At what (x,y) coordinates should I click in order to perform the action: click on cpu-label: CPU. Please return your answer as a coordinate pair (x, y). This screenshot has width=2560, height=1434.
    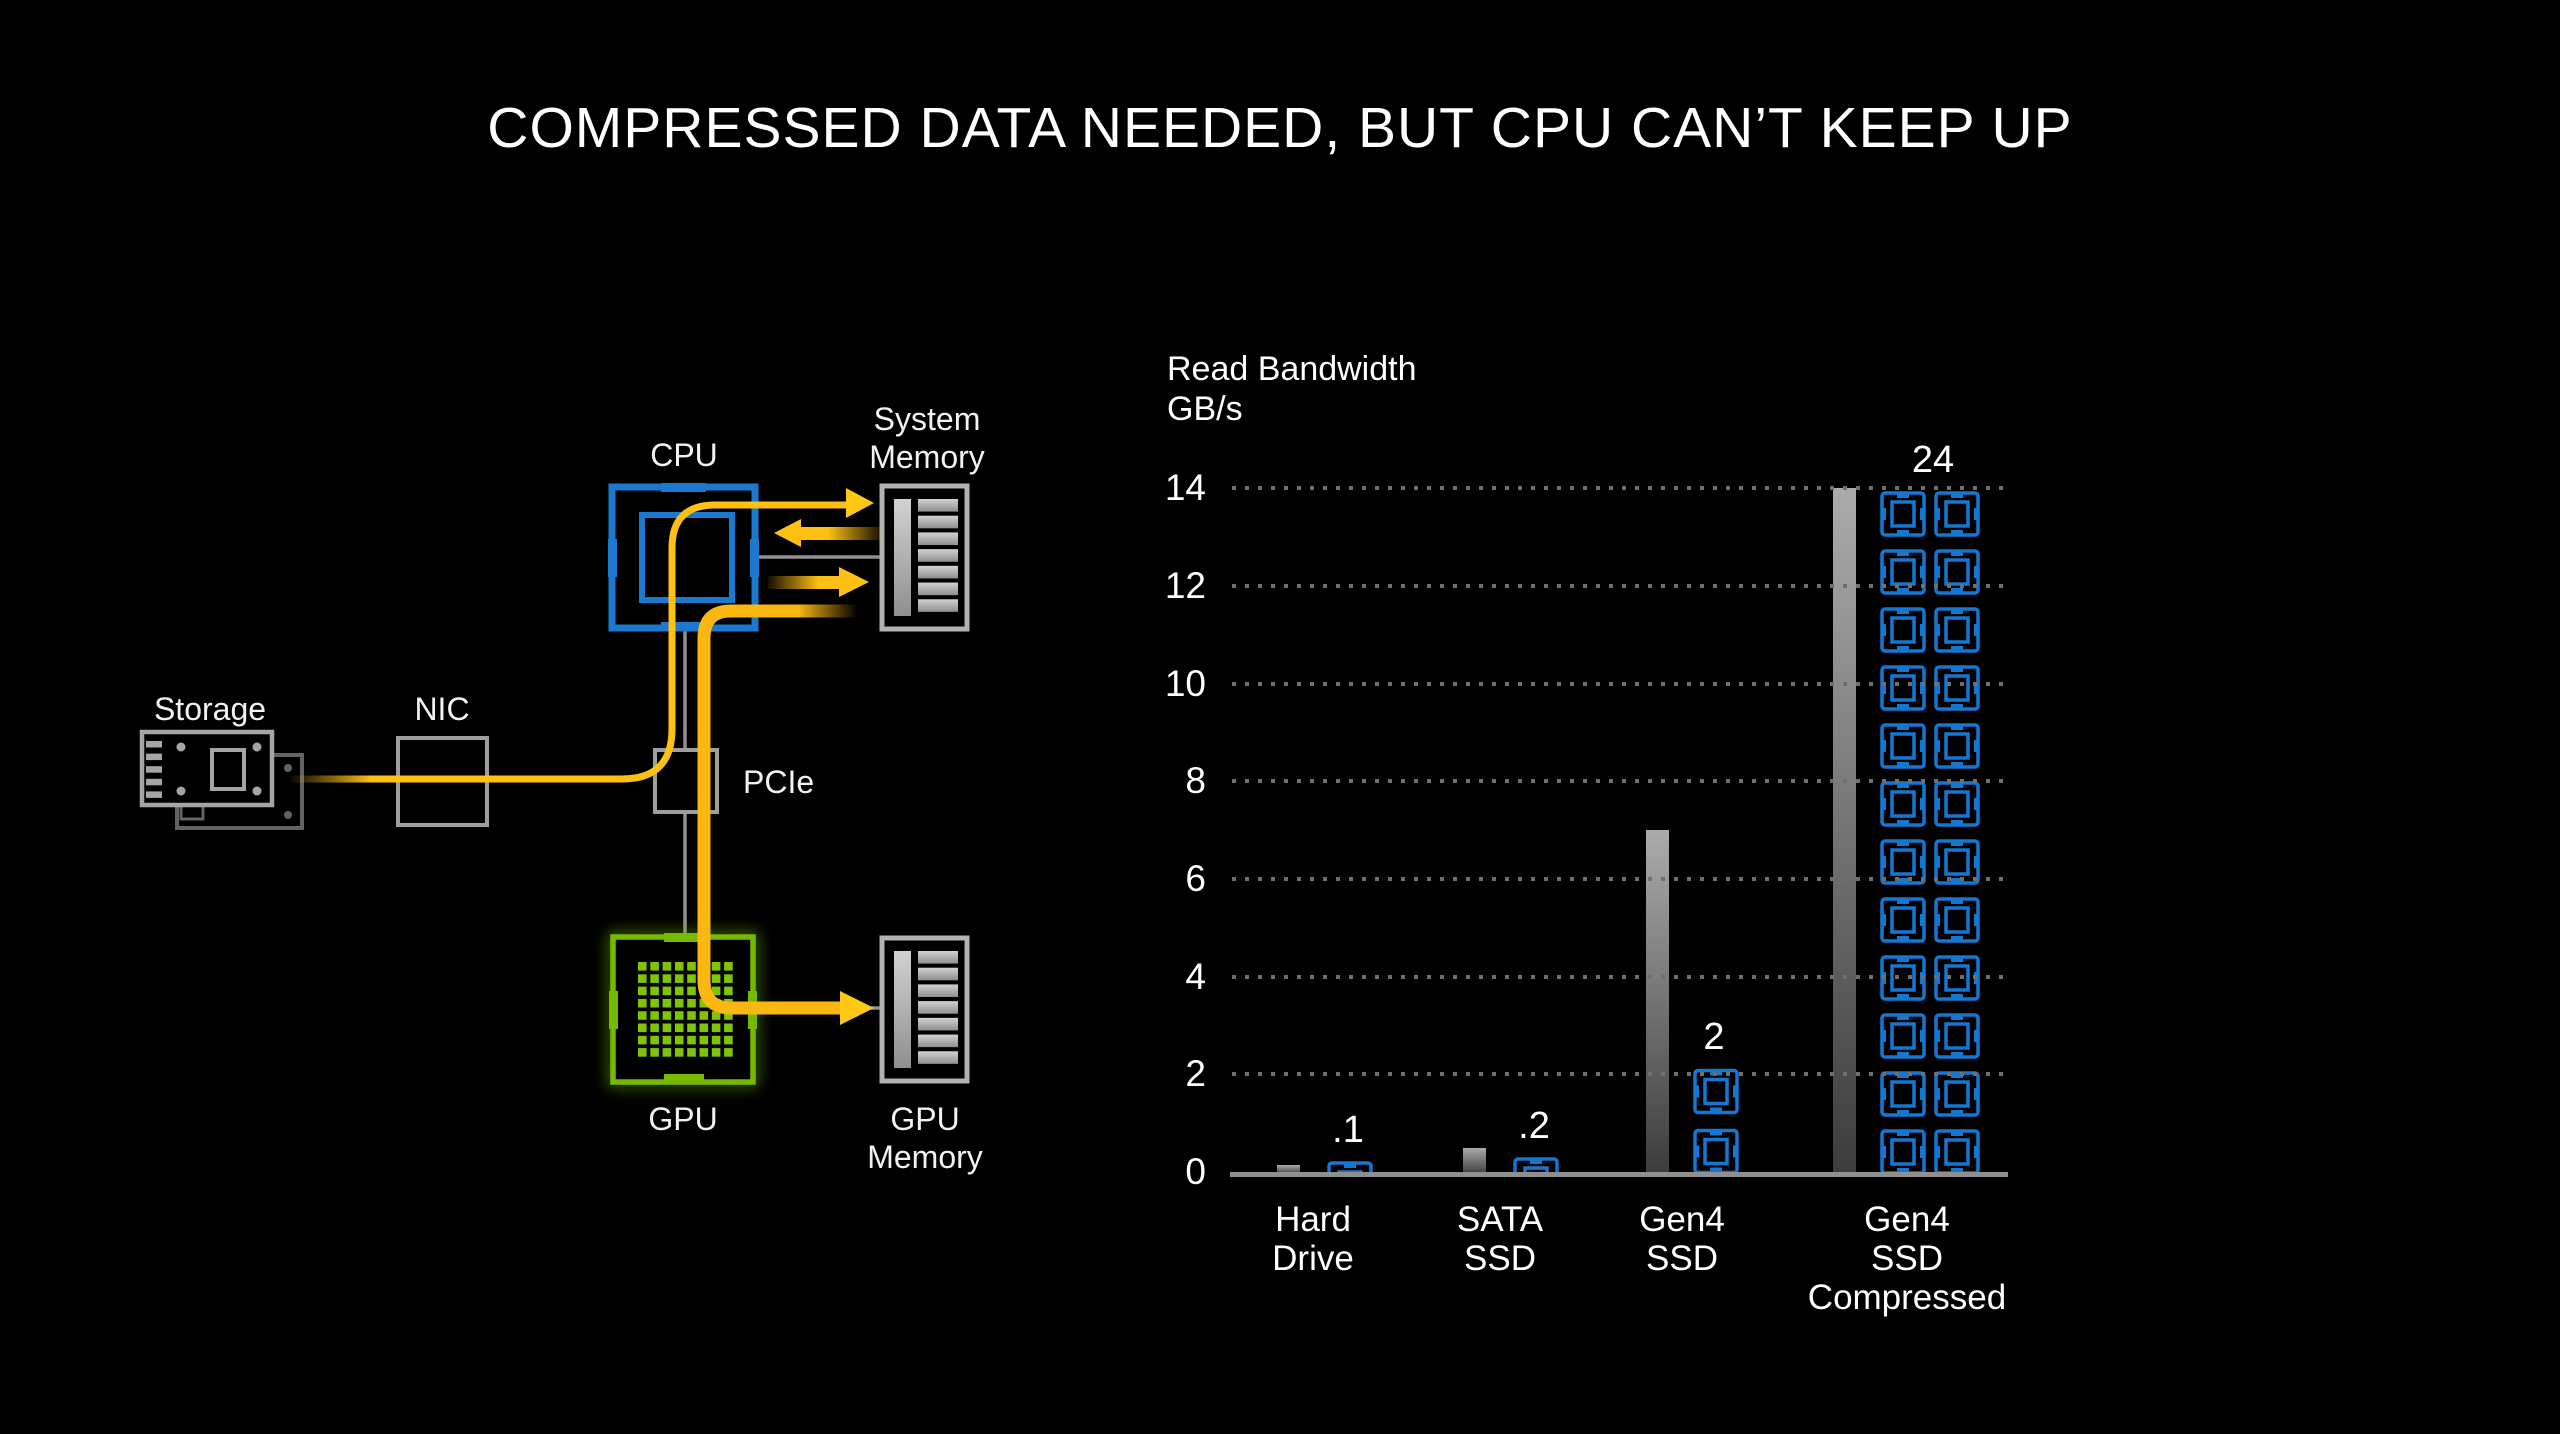
    Looking at the image, I should click on (684, 455).